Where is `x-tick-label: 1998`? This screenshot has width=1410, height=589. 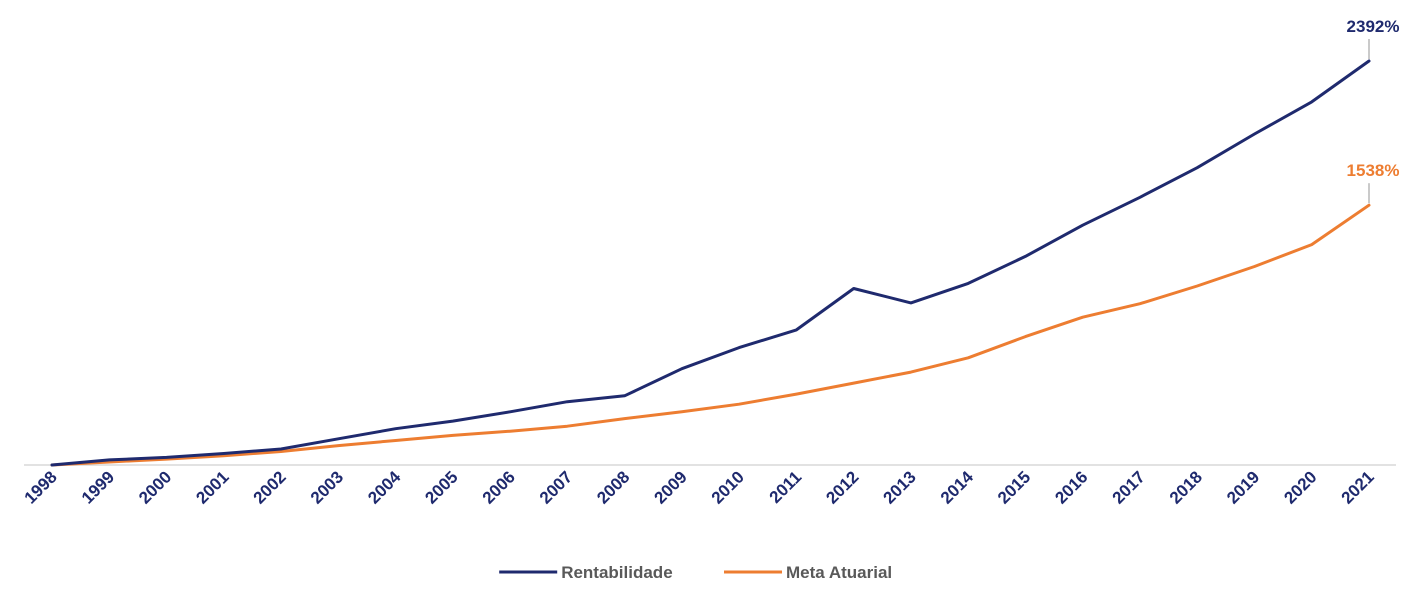 x-tick-label: 1998 is located at coordinates (41, 487).